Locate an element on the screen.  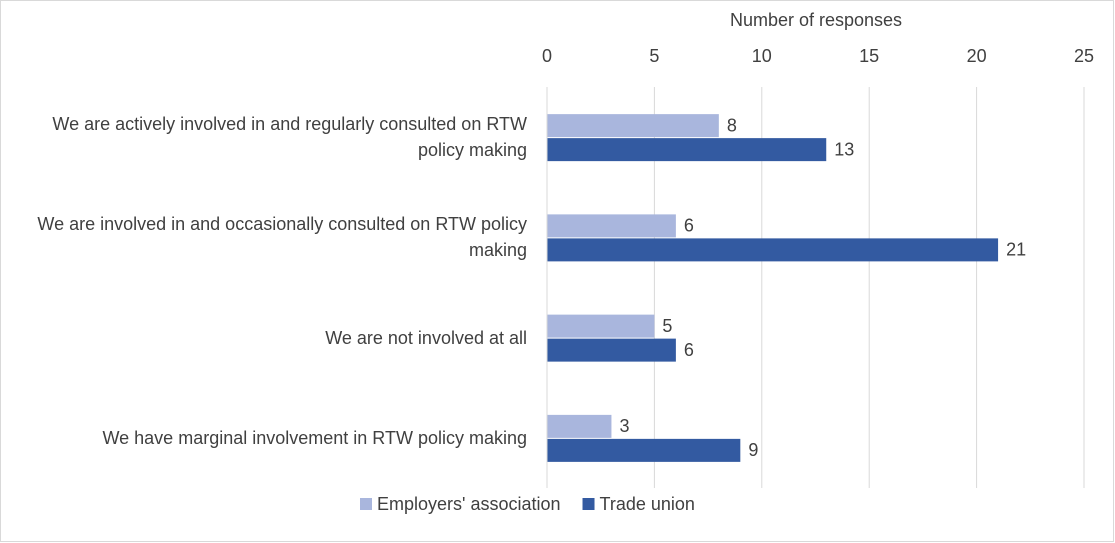
category-text: We are not involved at all is located at coordinates (426, 337).